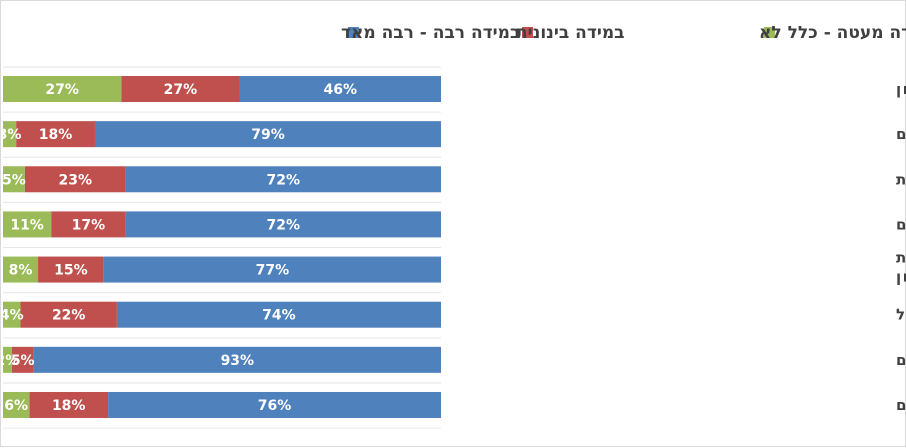 The image size is (906, 448). I want to click on category-label: הילדים נחשפים לספרים איכותיים, so click(901, 360).